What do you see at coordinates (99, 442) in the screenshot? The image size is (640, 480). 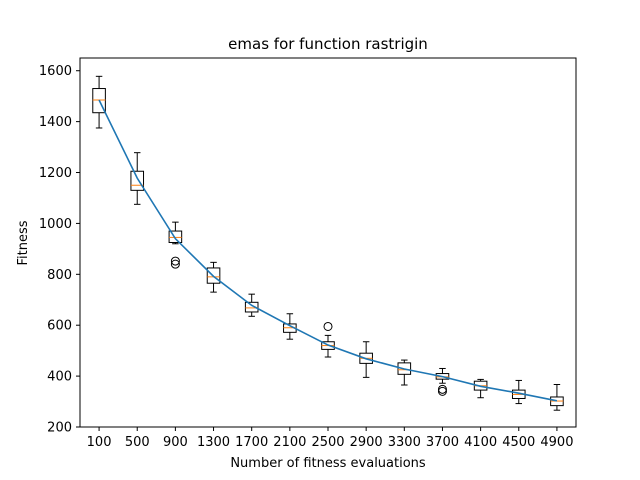 I see `x-tick-label: 100` at bounding box center [99, 442].